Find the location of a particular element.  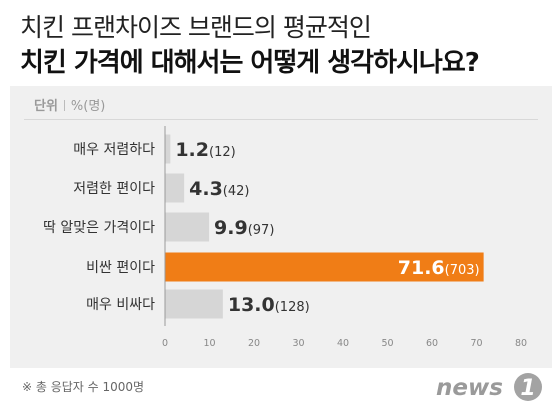

x-tick-label: 60 is located at coordinates (432, 343).